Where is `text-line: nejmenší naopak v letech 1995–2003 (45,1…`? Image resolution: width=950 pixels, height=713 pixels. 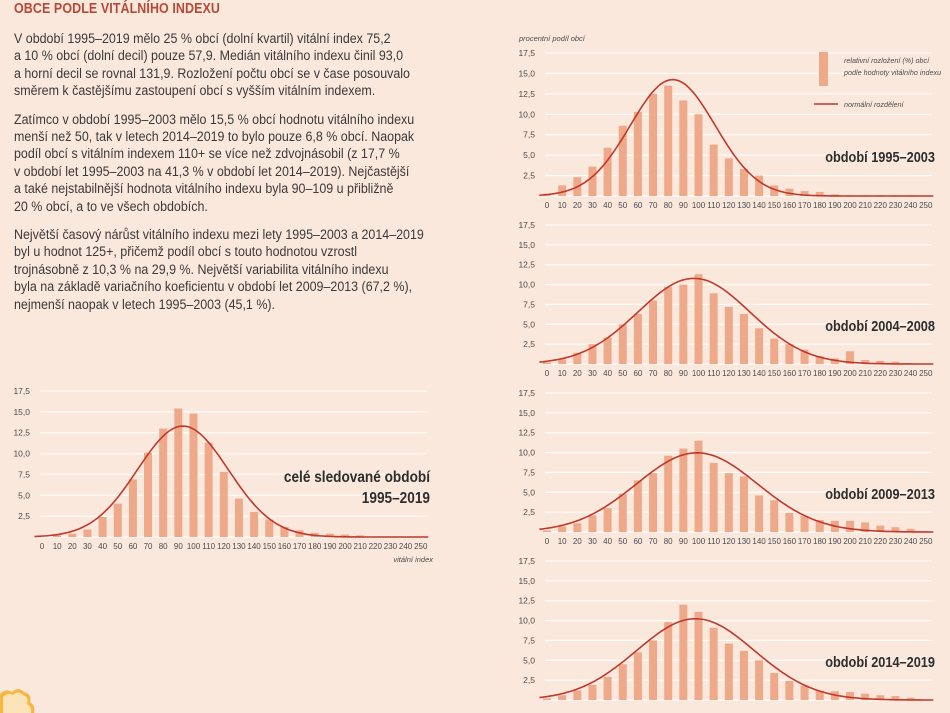 text-line: nejmenší naopak v letech 1995–2003 (45,1… is located at coordinates (145, 304).